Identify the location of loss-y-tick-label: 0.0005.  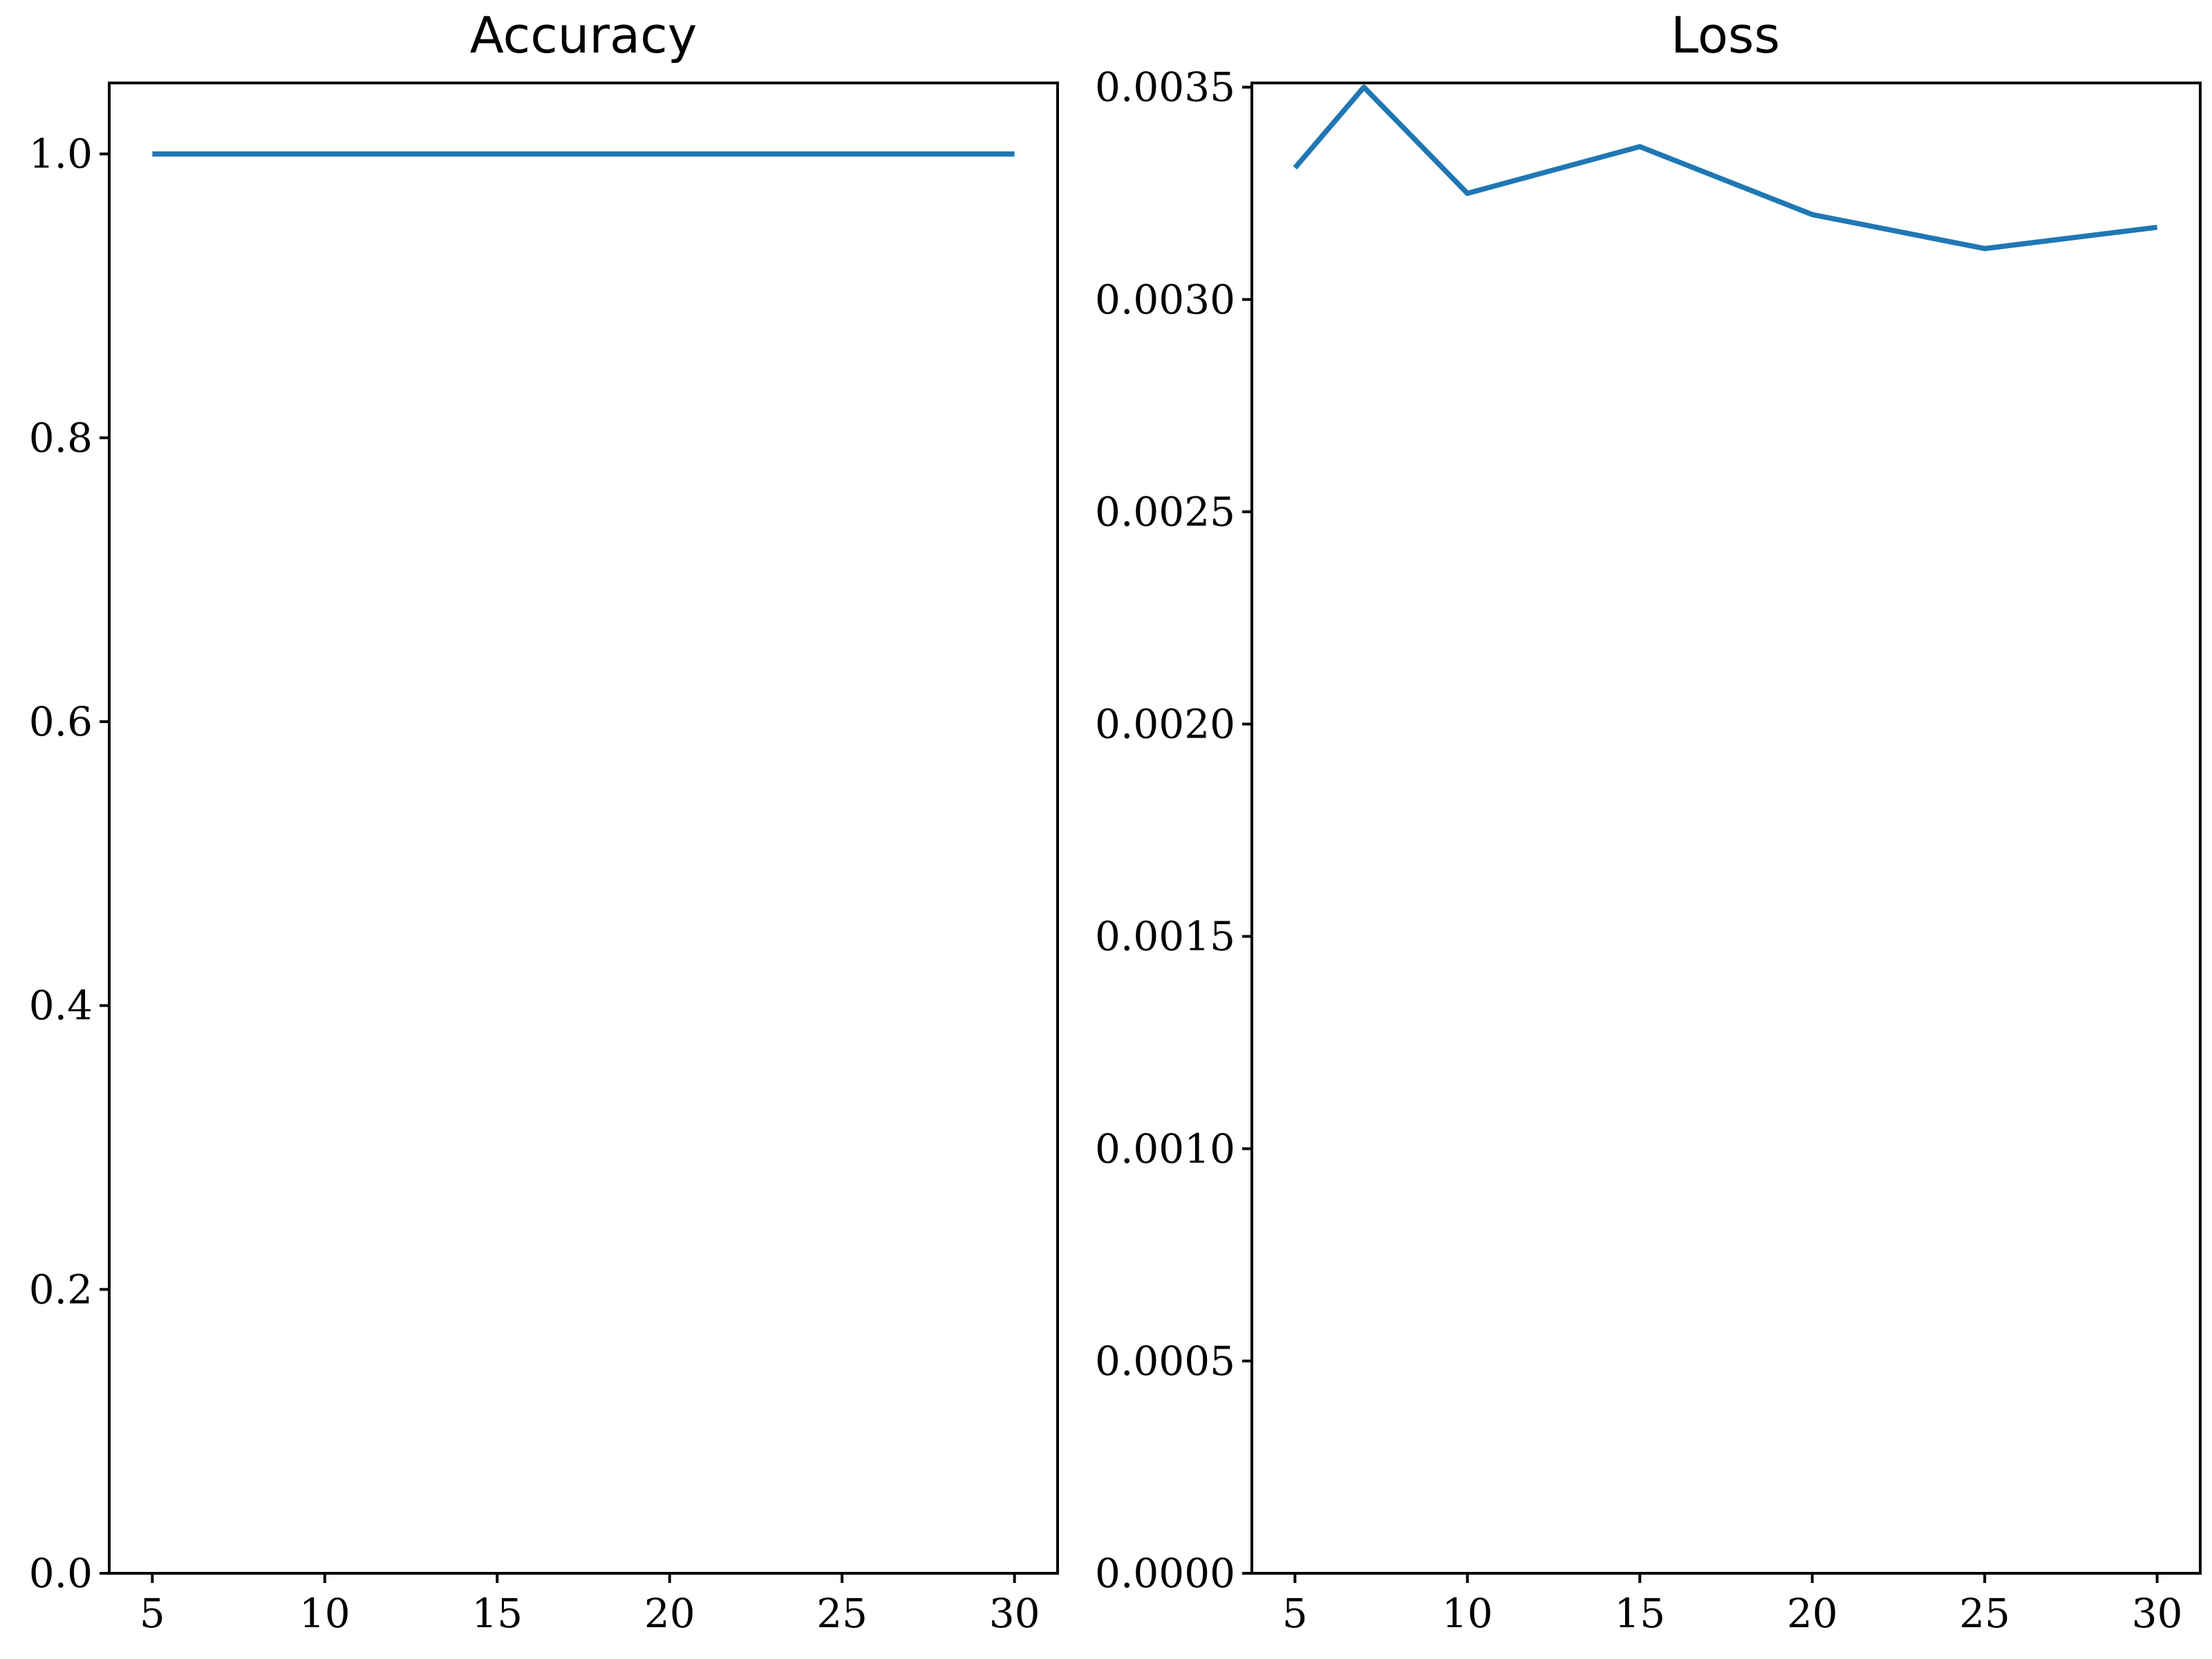
(1165, 1361).